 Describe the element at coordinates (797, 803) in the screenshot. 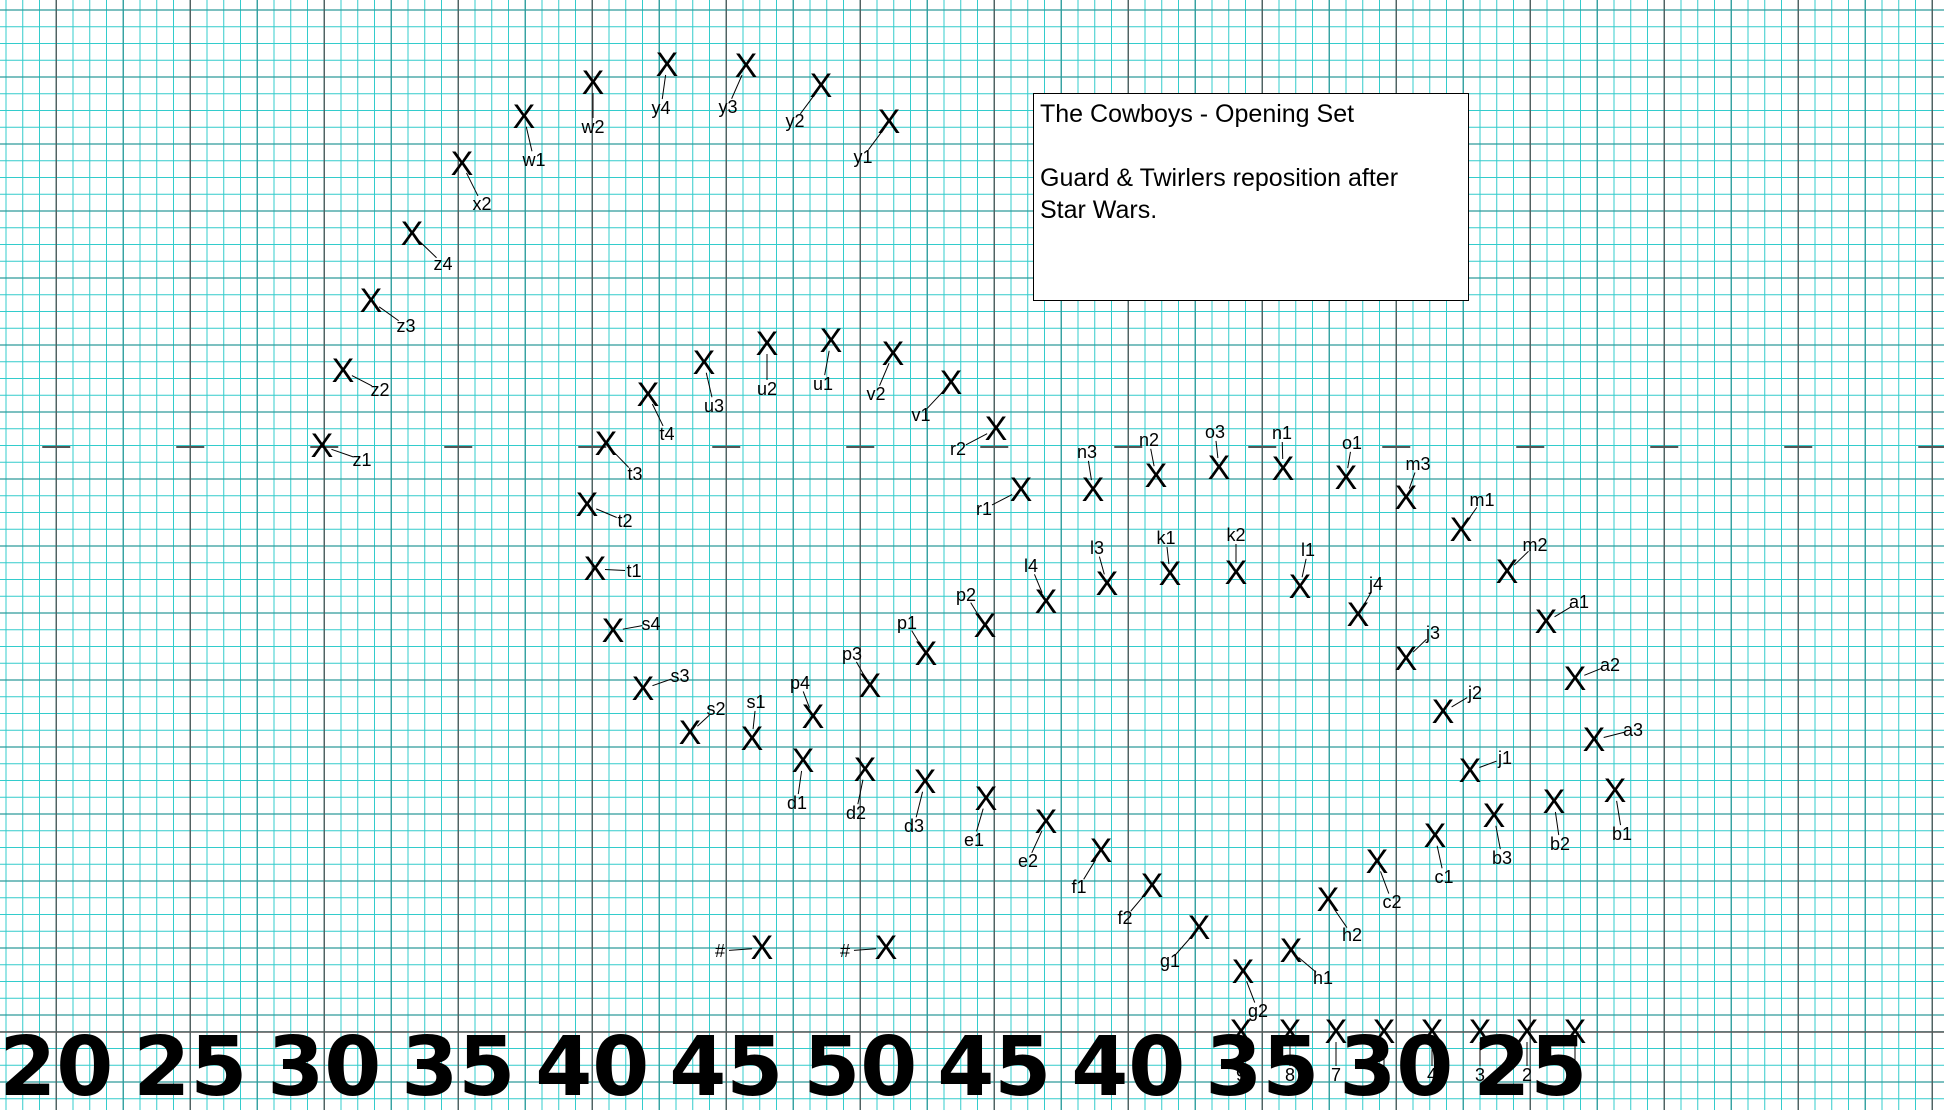

I see `marker-label: d1` at that location.